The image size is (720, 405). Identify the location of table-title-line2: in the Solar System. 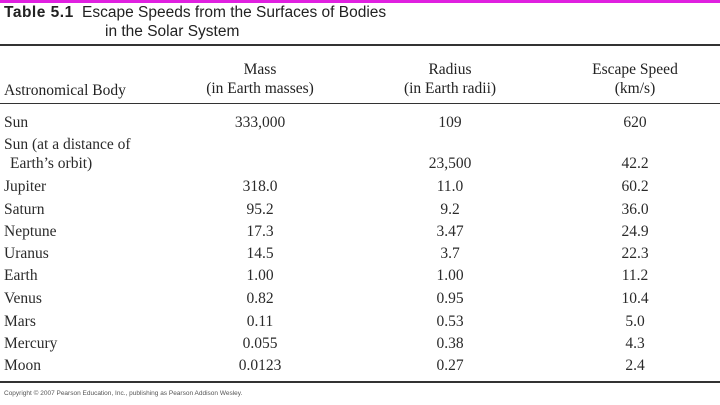
(172, 31).